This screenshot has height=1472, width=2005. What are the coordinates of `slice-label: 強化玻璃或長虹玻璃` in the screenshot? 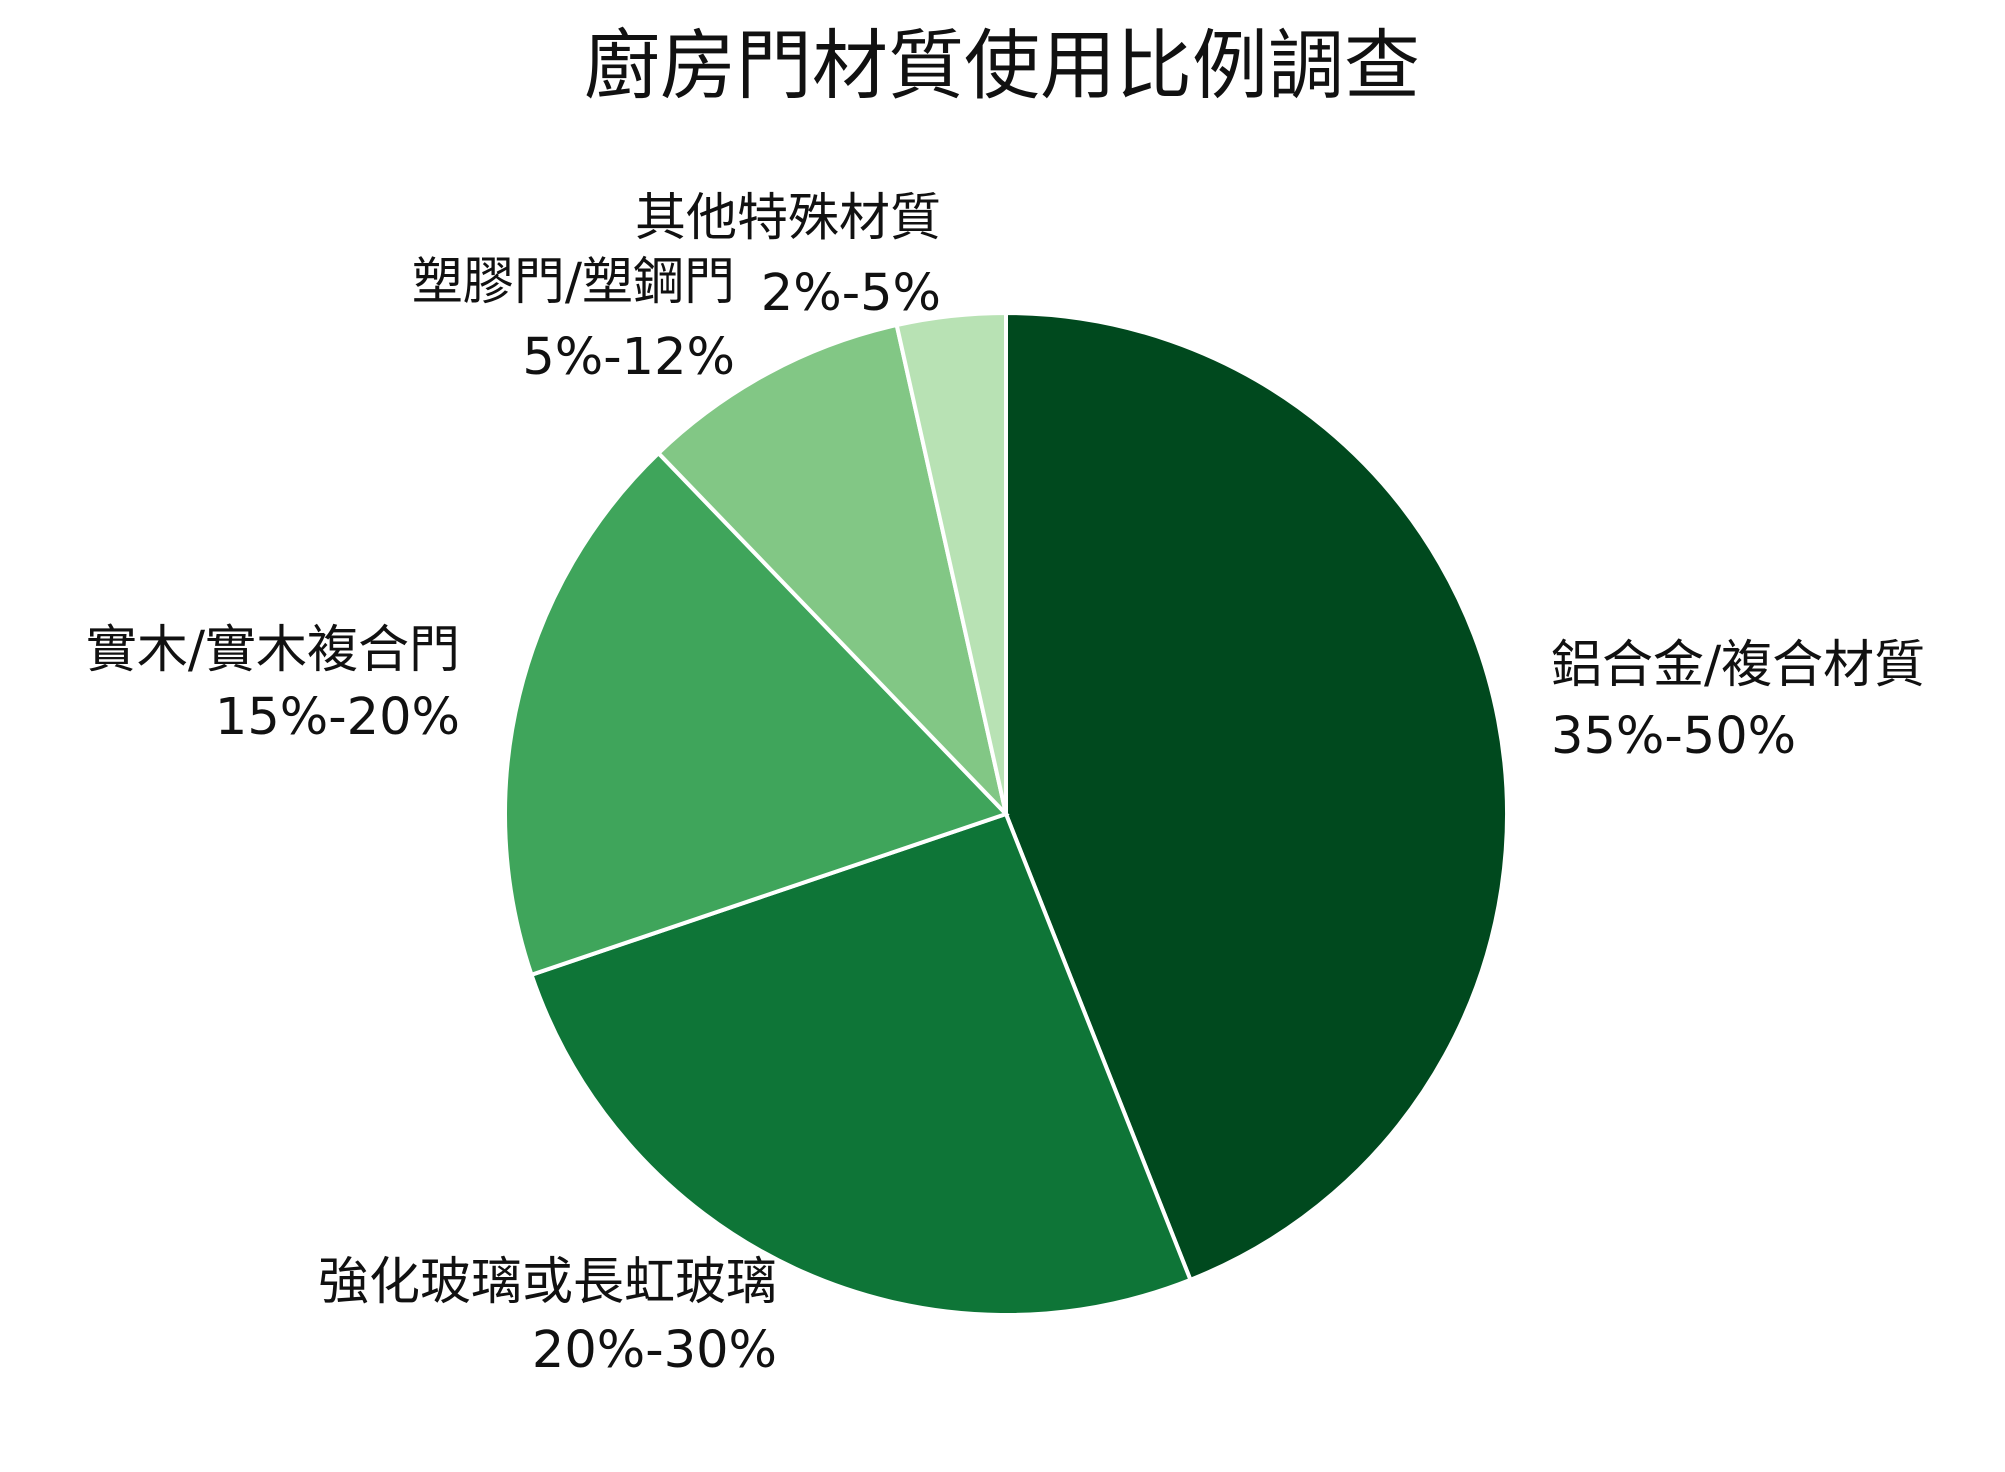 It's located at (547, 1282).